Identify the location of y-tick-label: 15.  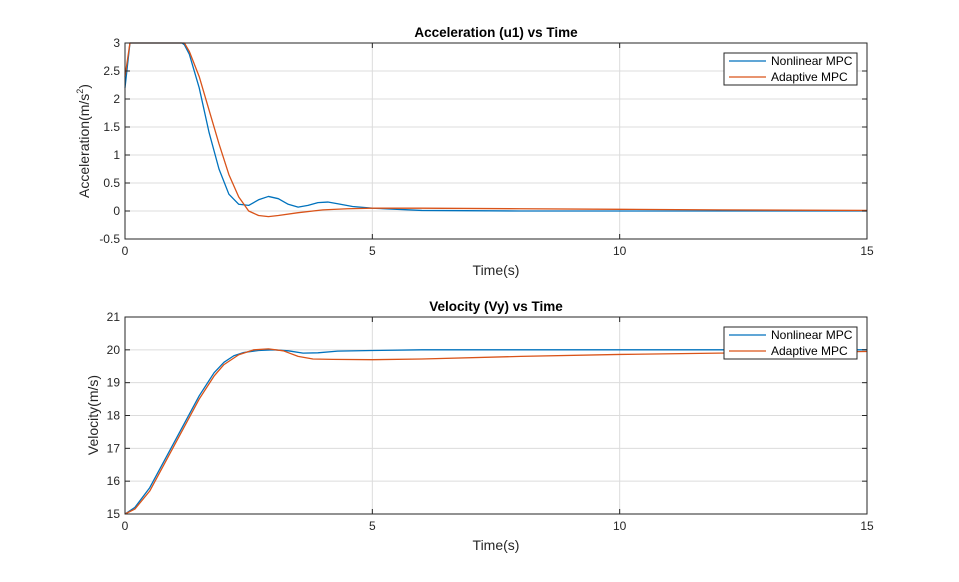
(114, 514).